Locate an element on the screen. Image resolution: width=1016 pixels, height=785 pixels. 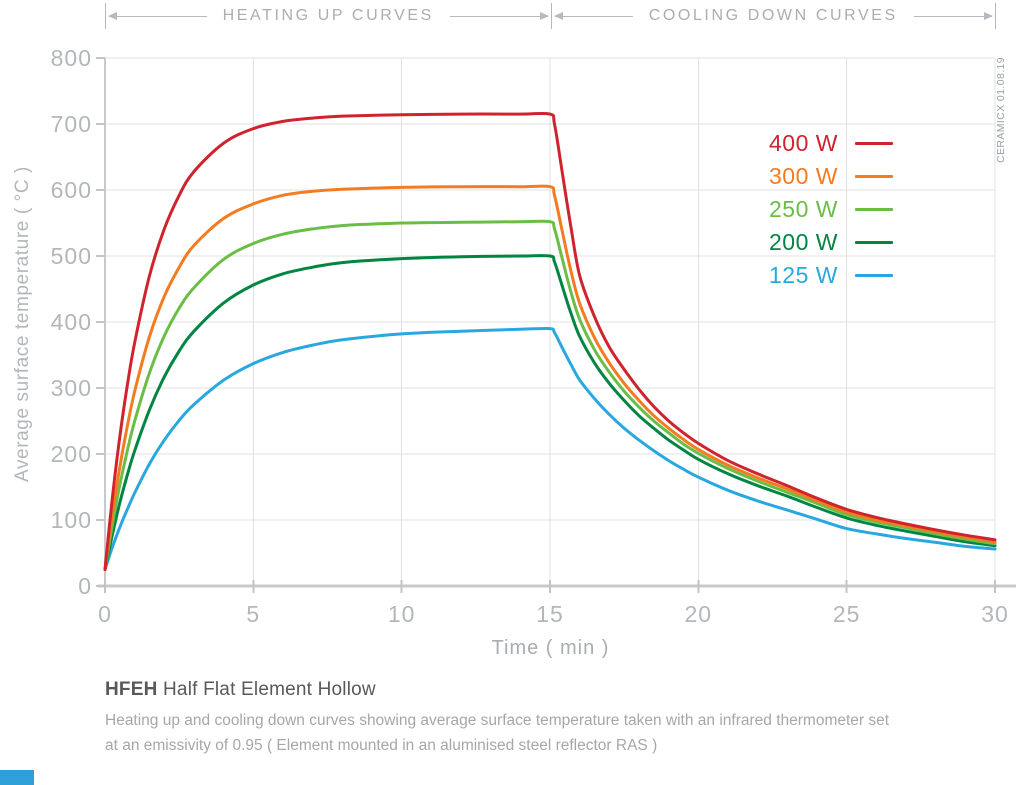
legend-item-400w: 400 W is located at coordinates (826, 143).